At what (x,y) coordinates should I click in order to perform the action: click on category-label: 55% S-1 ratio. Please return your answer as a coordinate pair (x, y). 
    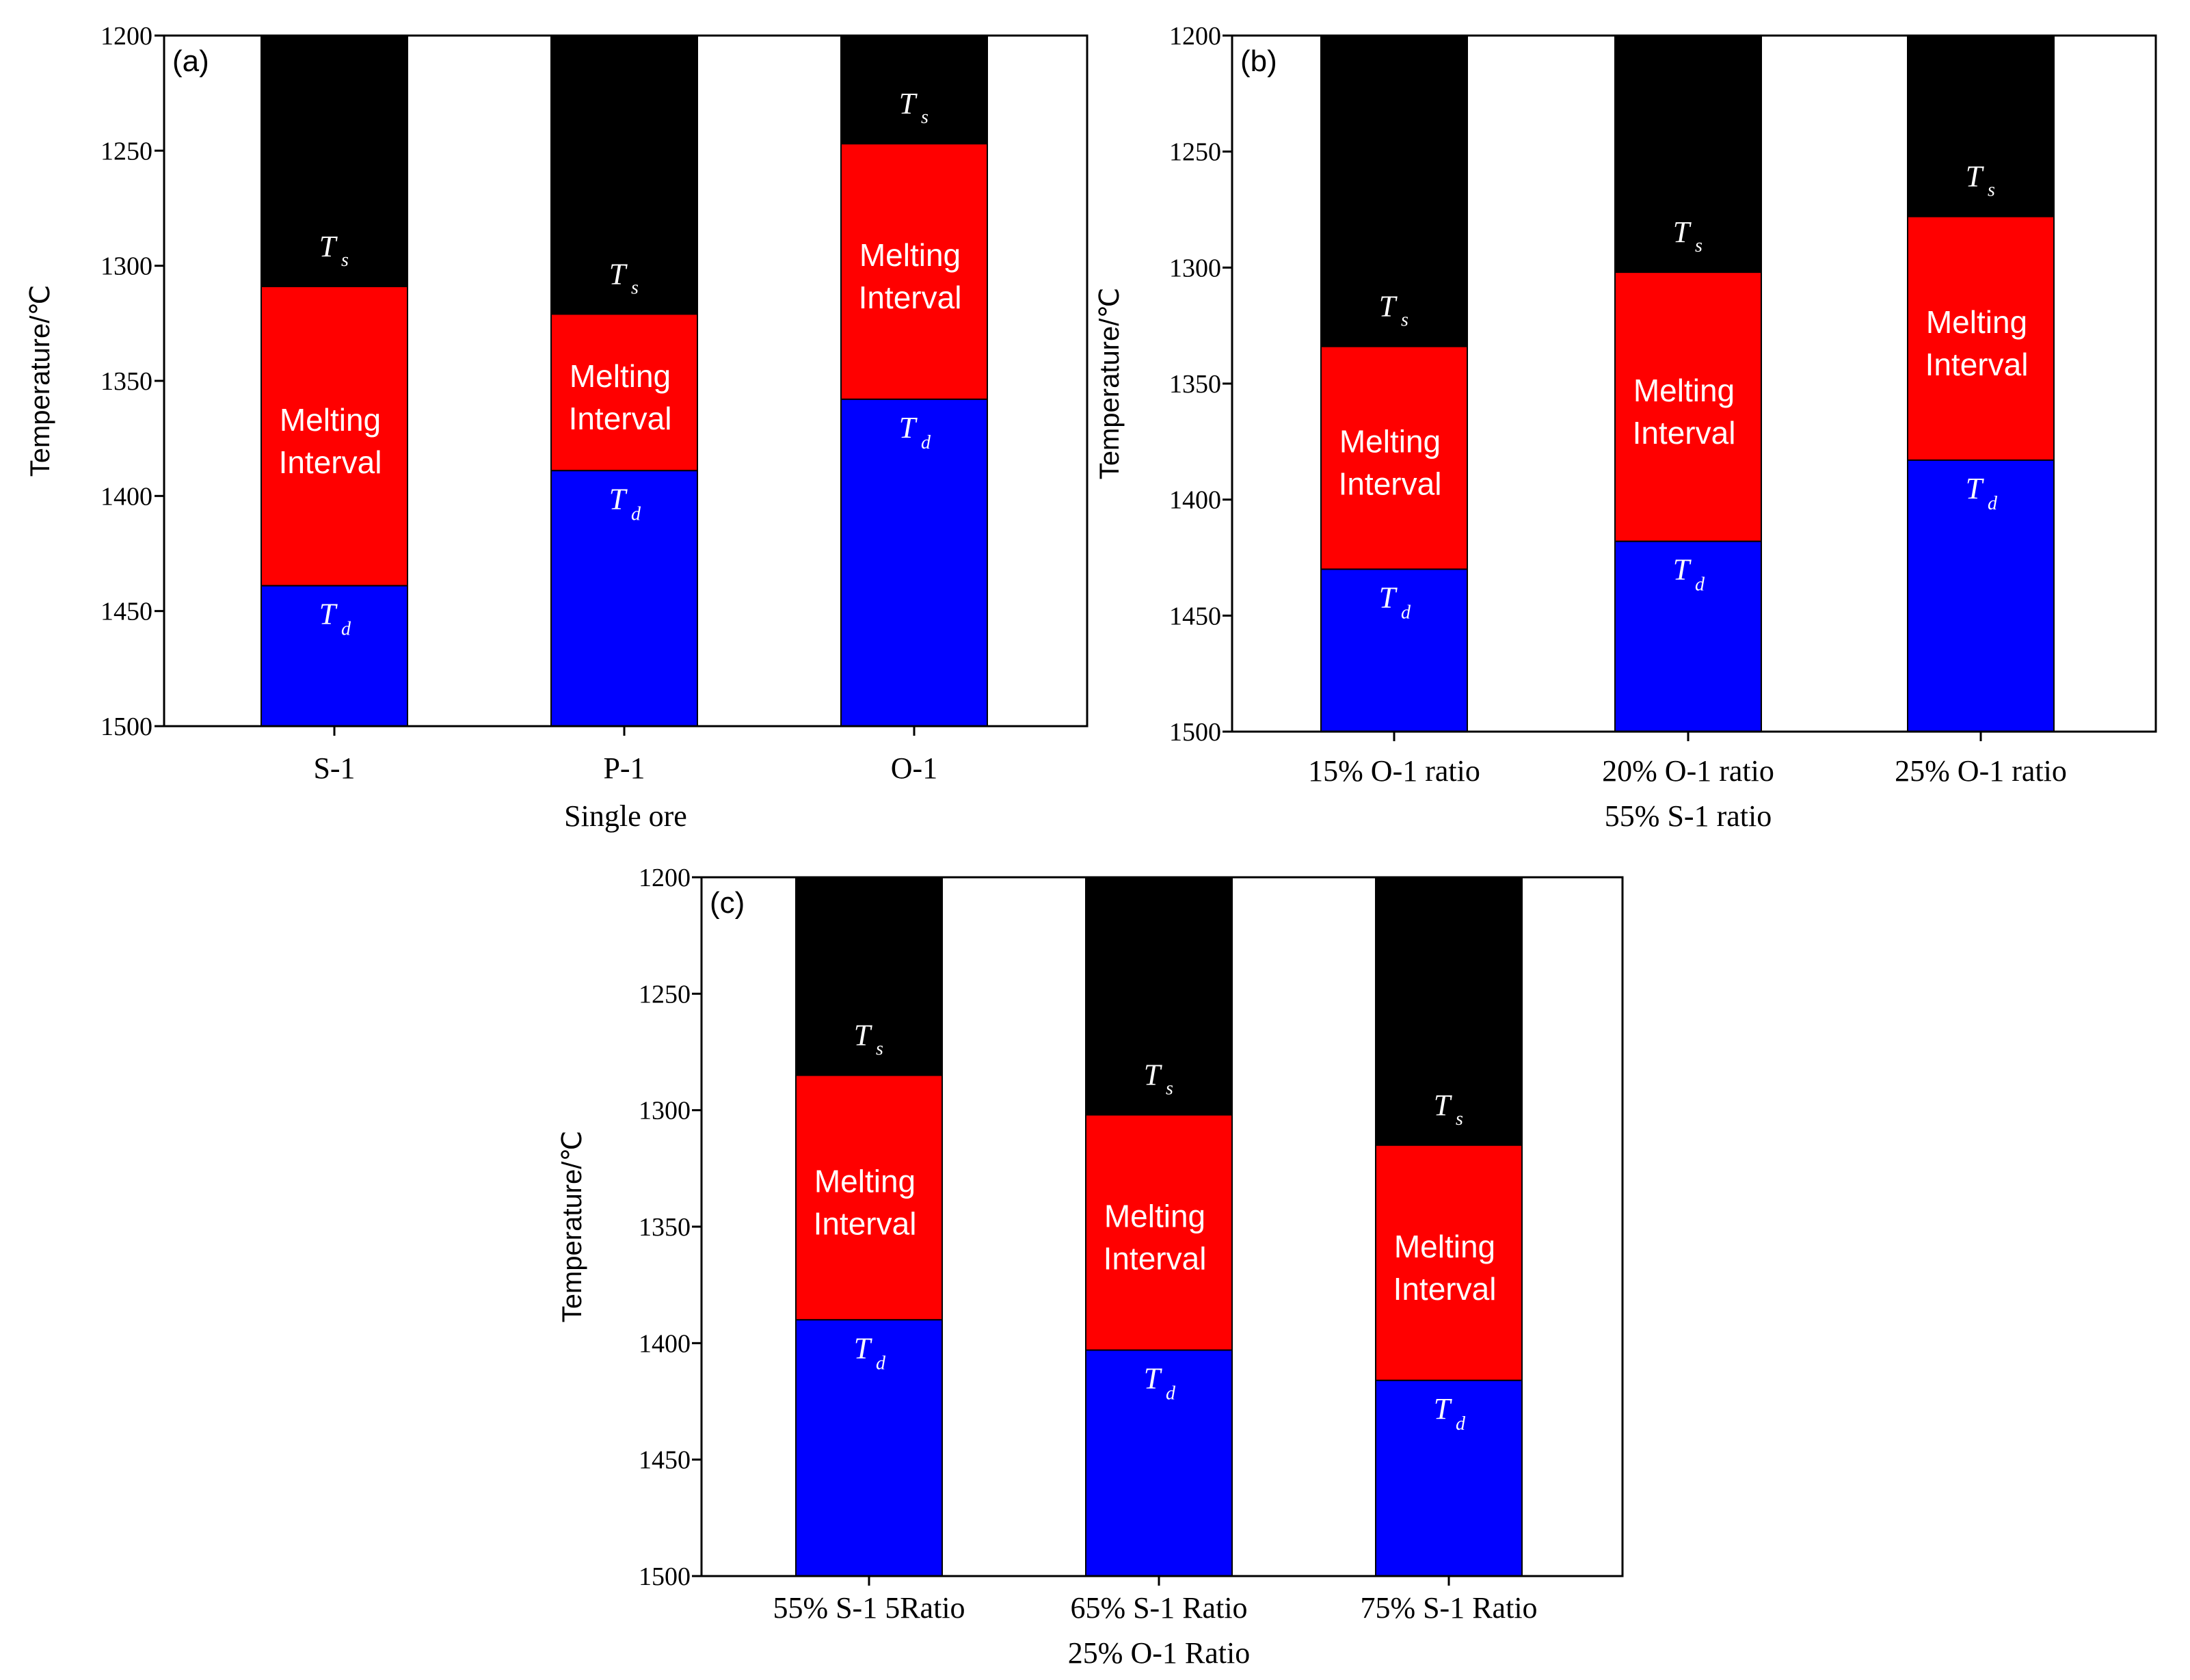
    Looking at the image, I should click on (1689, 816).